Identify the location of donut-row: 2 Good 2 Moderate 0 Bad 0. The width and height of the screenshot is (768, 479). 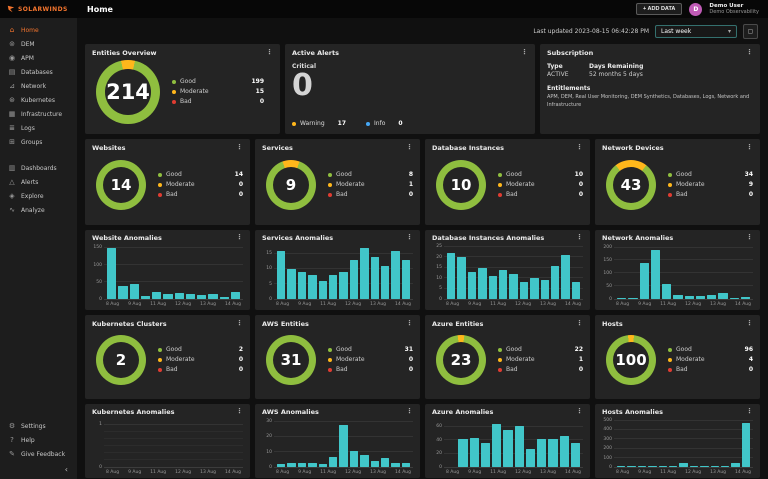
(167, 359).